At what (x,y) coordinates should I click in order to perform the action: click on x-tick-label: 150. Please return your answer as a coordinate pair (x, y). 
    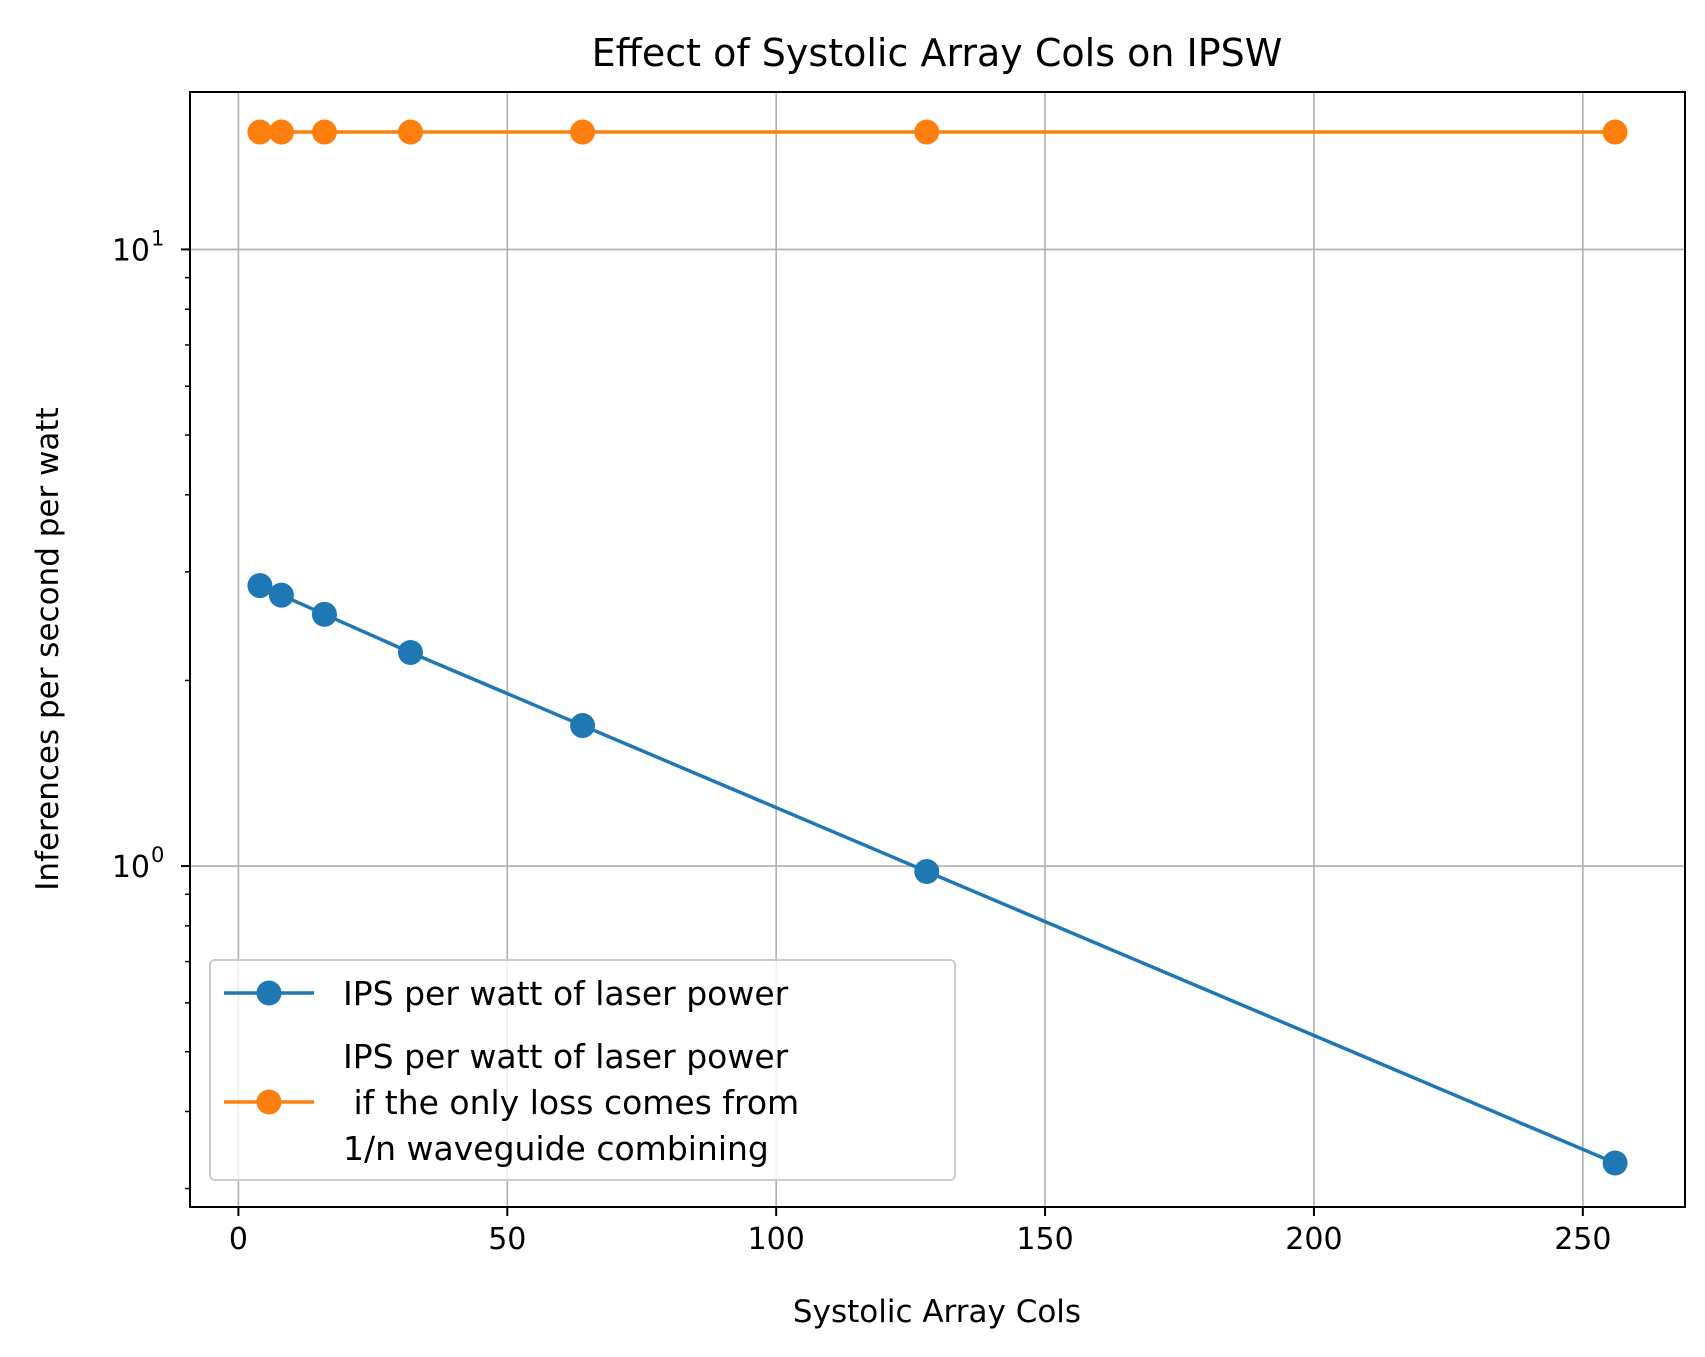
    Looking at the image, I should click on (1044, 1239).